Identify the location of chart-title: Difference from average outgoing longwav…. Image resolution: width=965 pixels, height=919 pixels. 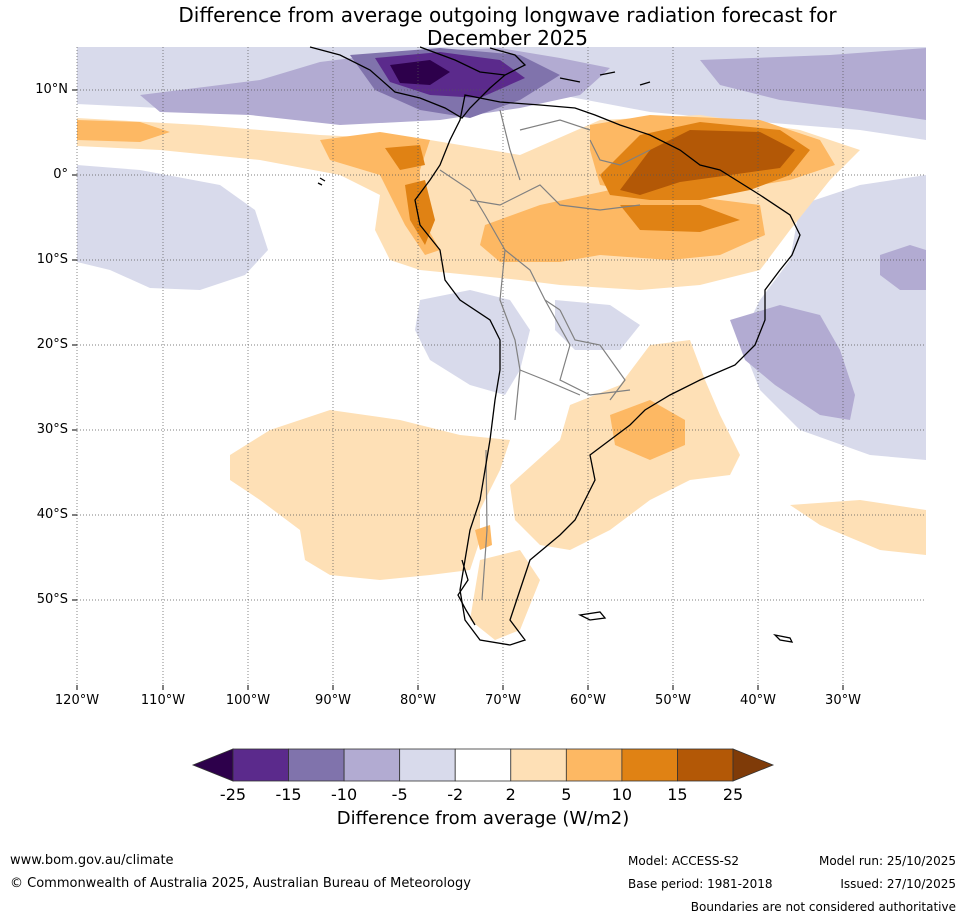
(482, 27).